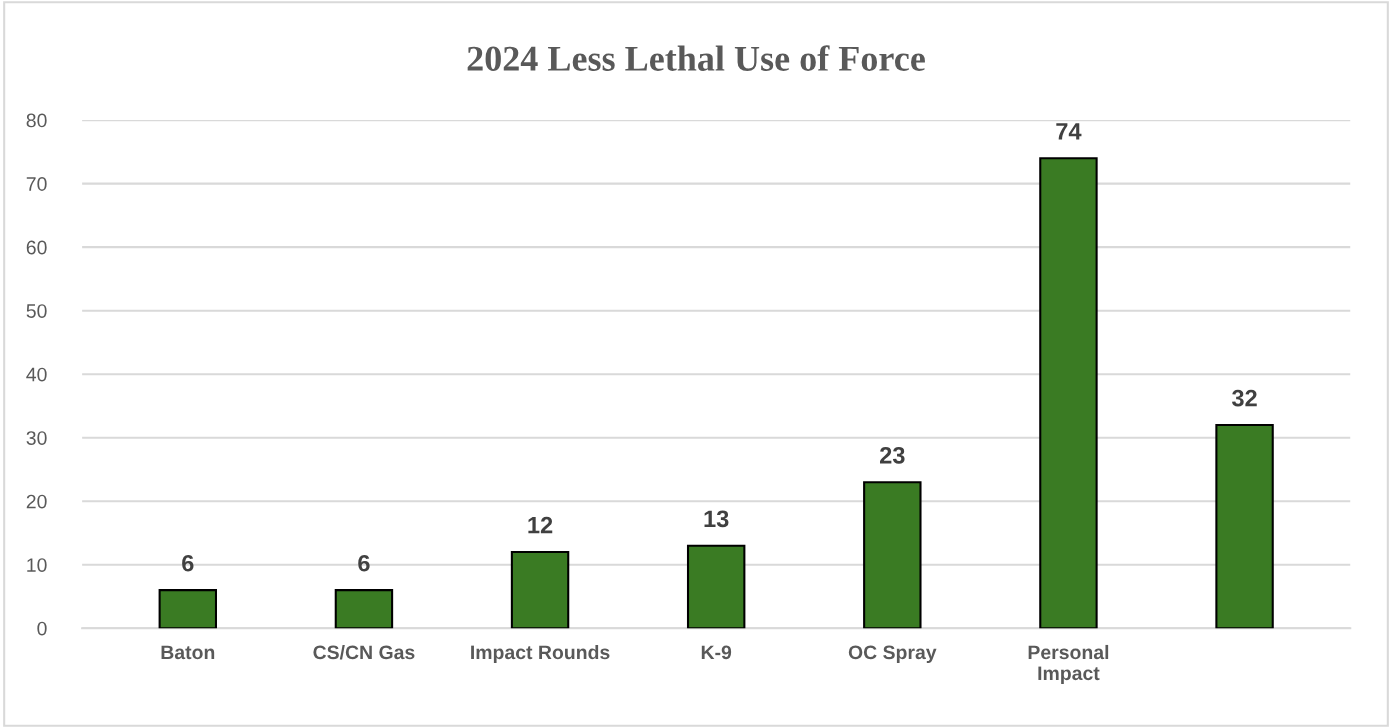 The width and height of the screenshot is (1392, 728). I want to click on x-tick-label: OC Spray, so click(892, 654).